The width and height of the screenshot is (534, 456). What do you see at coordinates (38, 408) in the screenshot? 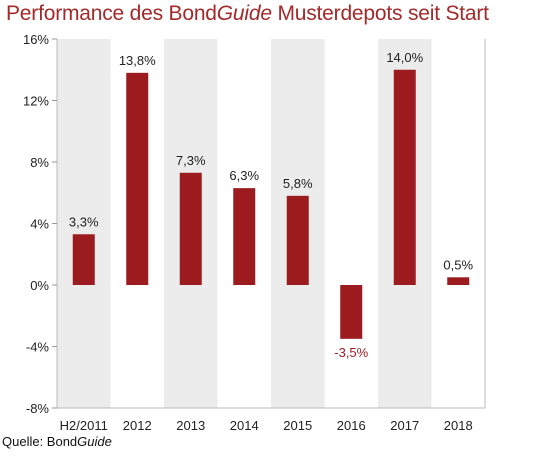
I see `y-tick-label: -8%` at bounding box center [38, 408].